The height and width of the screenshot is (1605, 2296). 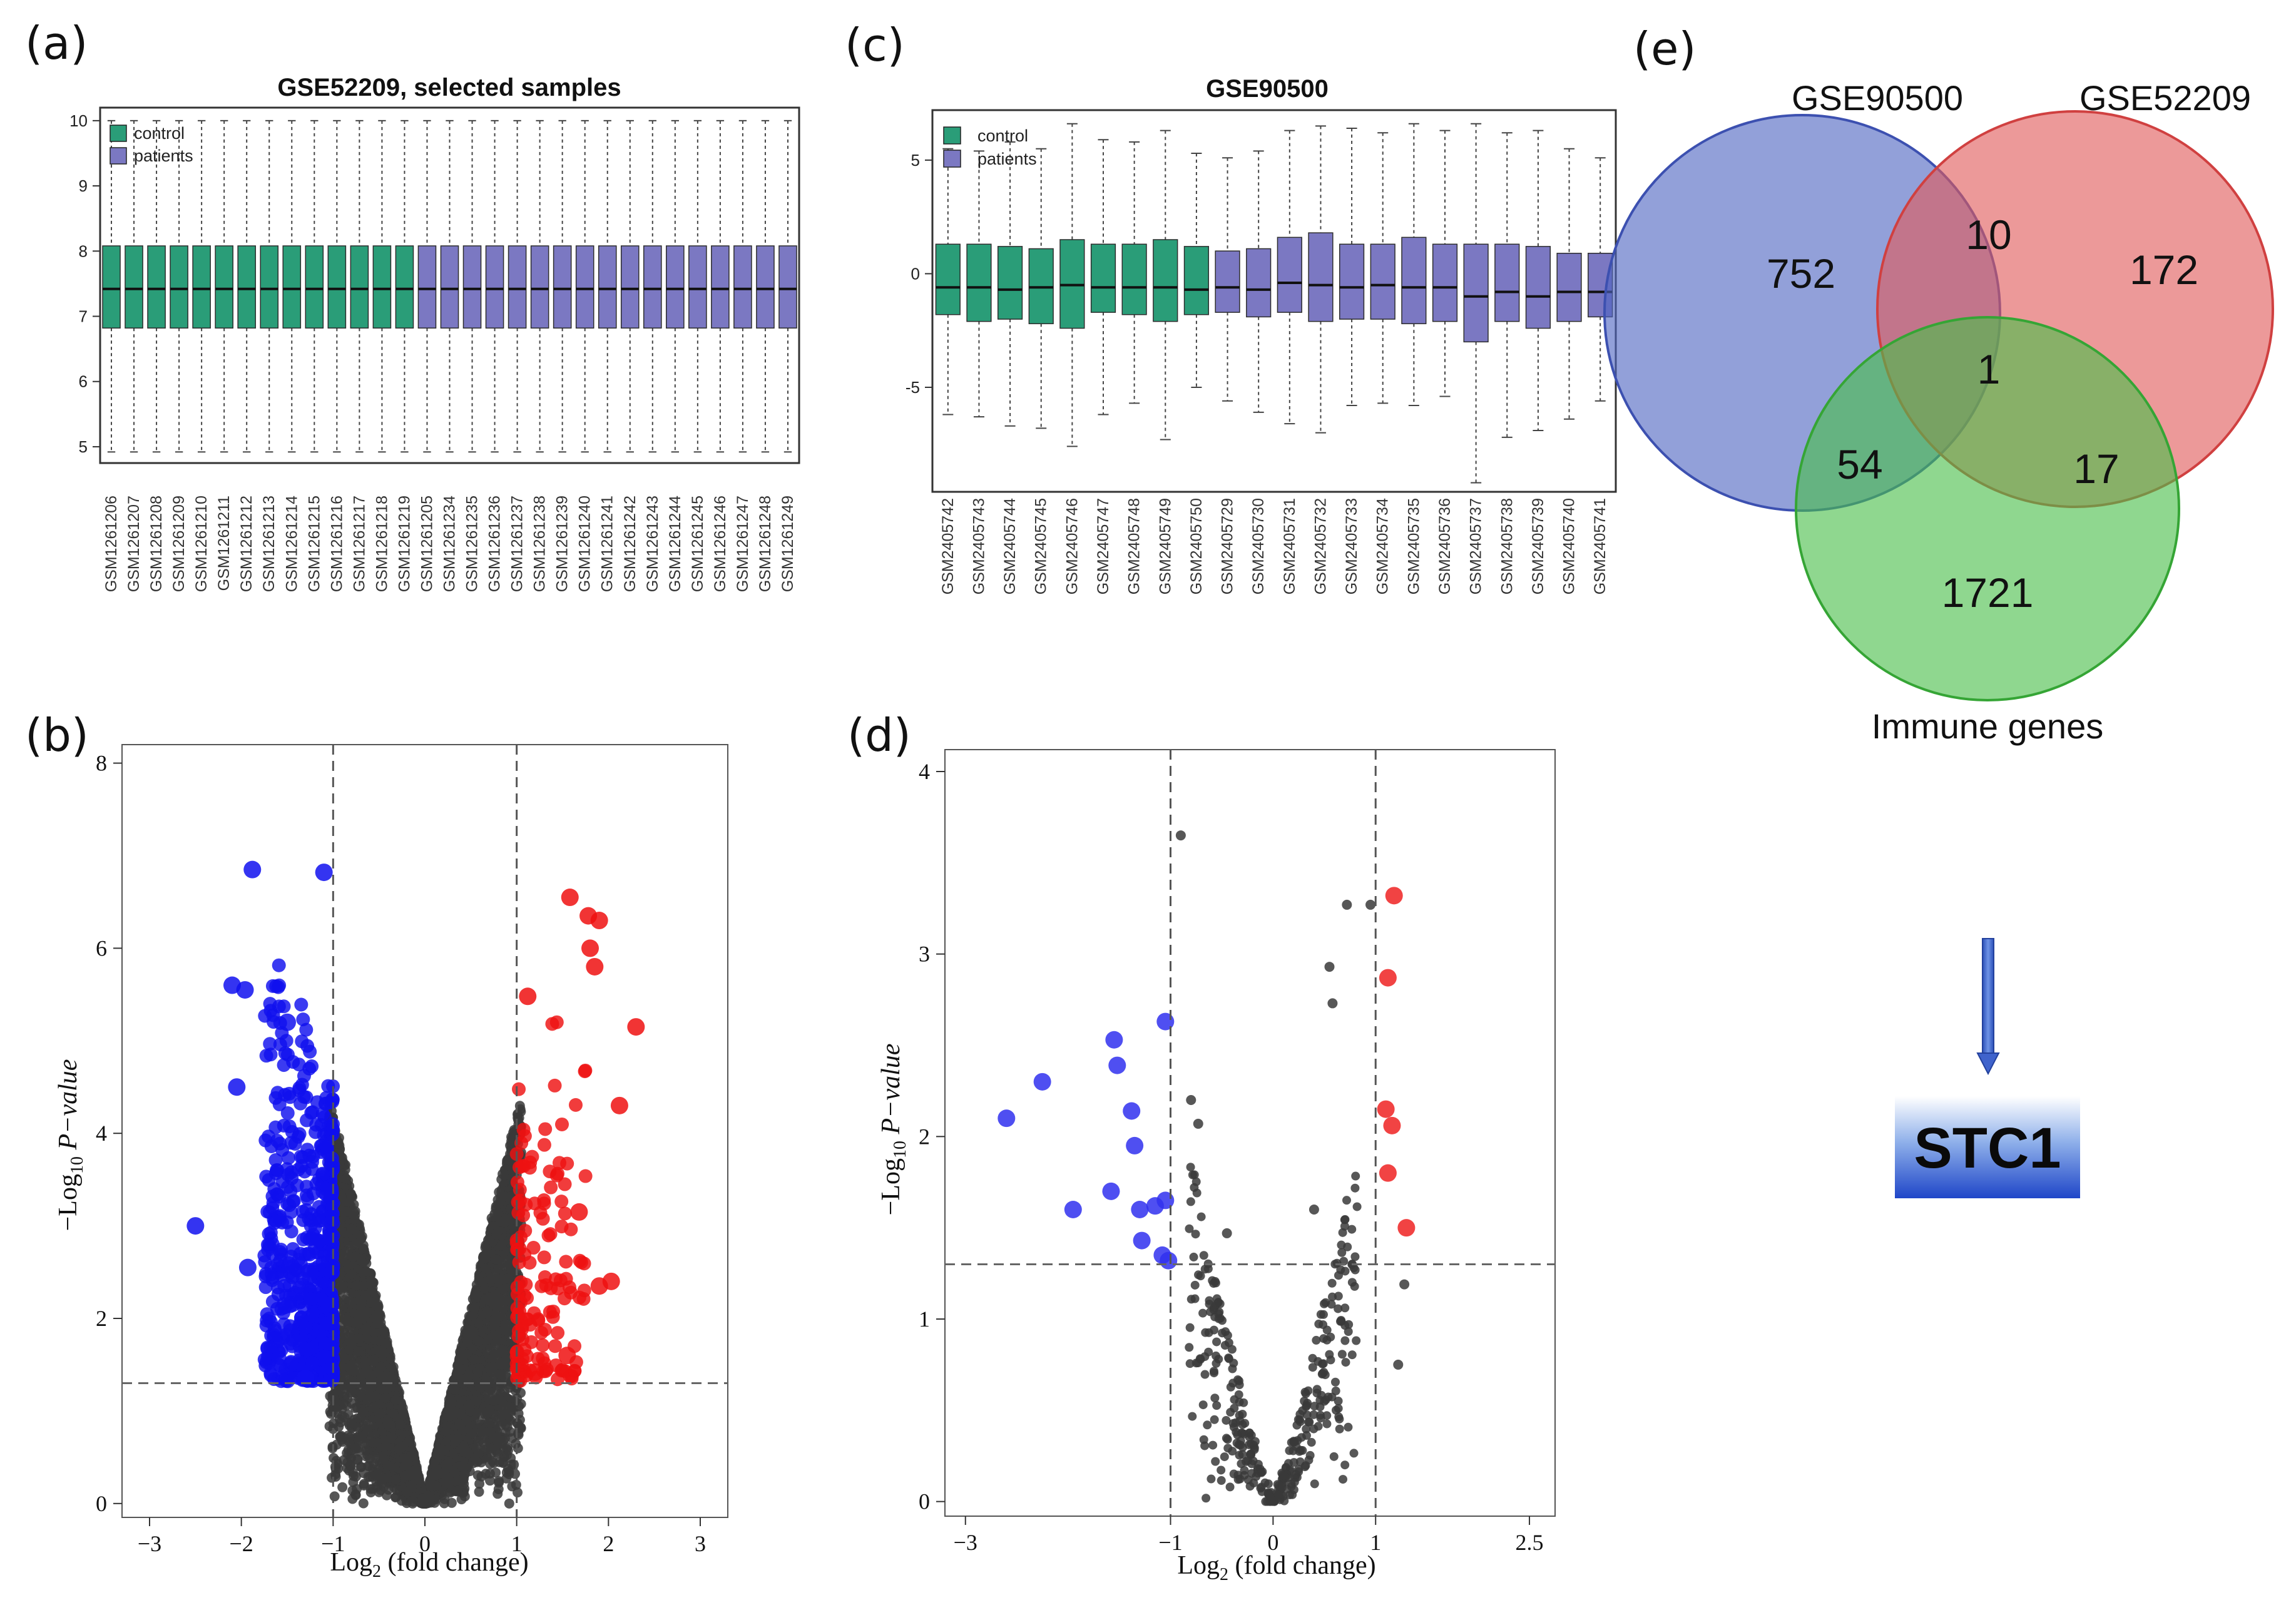 What do you see at coordinates (156, 544) in the screenshot?
I see `sample-label: GSM1261208` at bounding box center [156, 544].